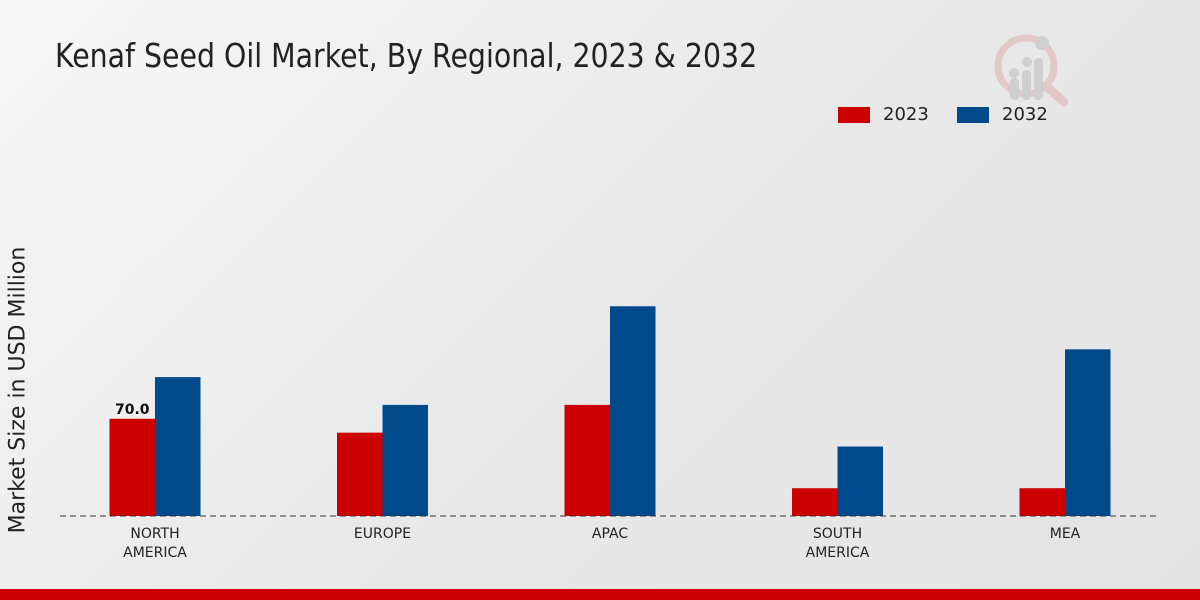 Image resolution: width=1200 pixels, height=600 pixels. Describe the element at coordinates (610, 534) in the screenshot. I see `x-tick-label: APAC` at that location.